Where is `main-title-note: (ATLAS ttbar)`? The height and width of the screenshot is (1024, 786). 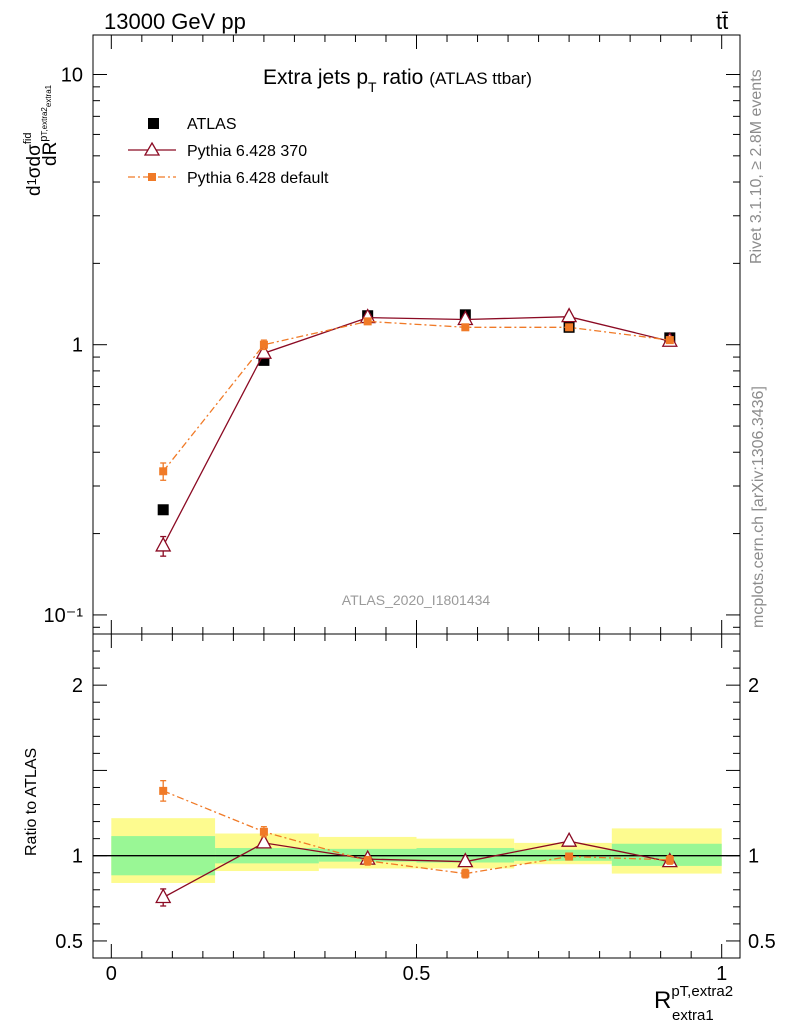 main-title-note: (ATLAS ttbar) is located at coordinates (480, 78).